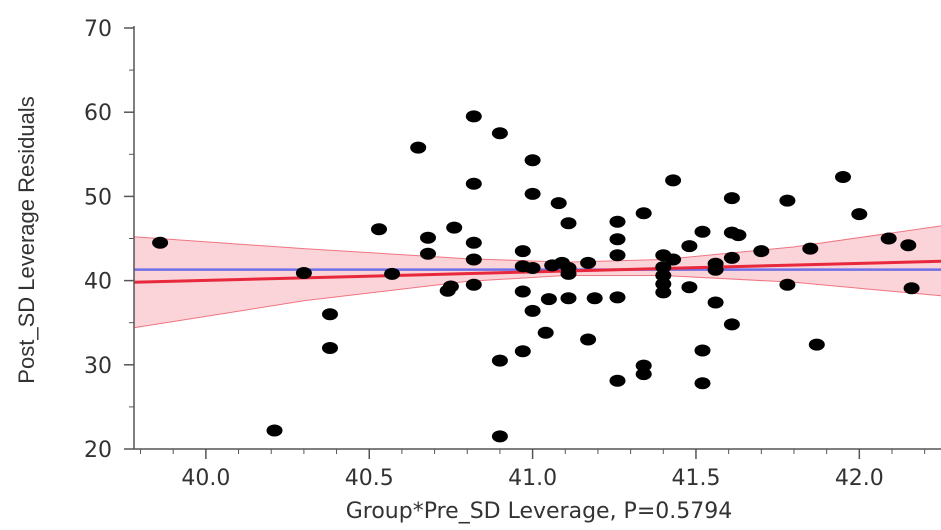  What do you see at coordinates (539, 511) in the screenshot?
I see `x-axis-title: Group*Pre_SD Leverage, P=0.5794` at bounding box center [539, 511].